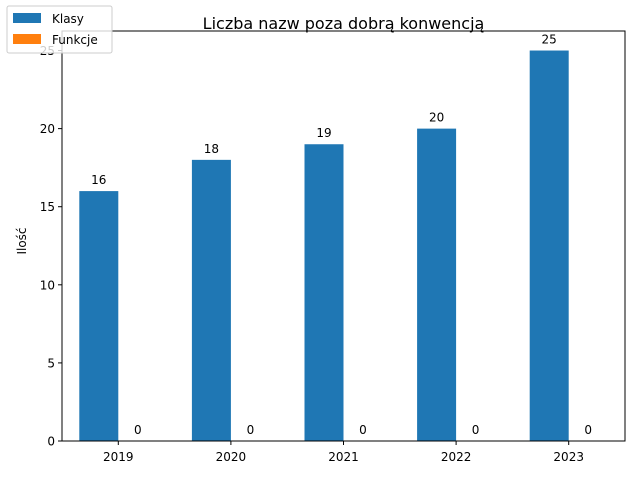 The image size is (640, 480). What do you see at coordinates (211, 149) in the screenshot?
I see `data-label-klasy-2020: 18` at bounding box center [211, 149].